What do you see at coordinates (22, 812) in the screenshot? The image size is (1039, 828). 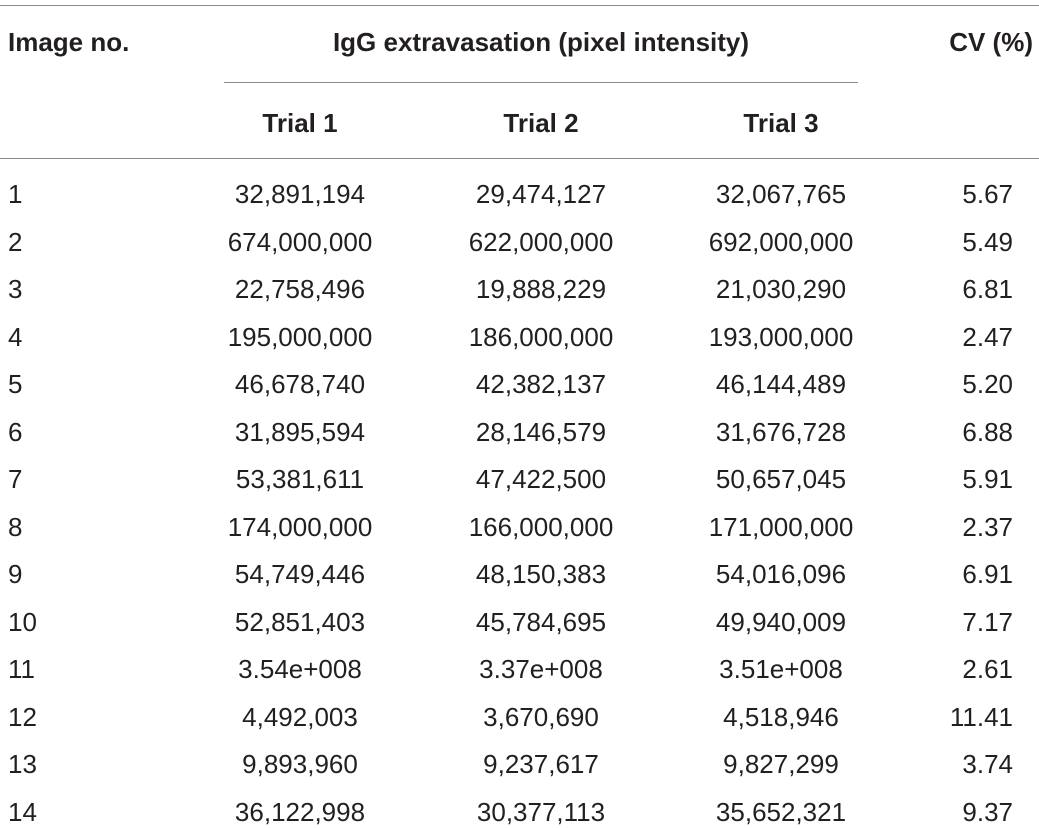 I see `cell-image-no: 14` at bounding box center [22, 812].